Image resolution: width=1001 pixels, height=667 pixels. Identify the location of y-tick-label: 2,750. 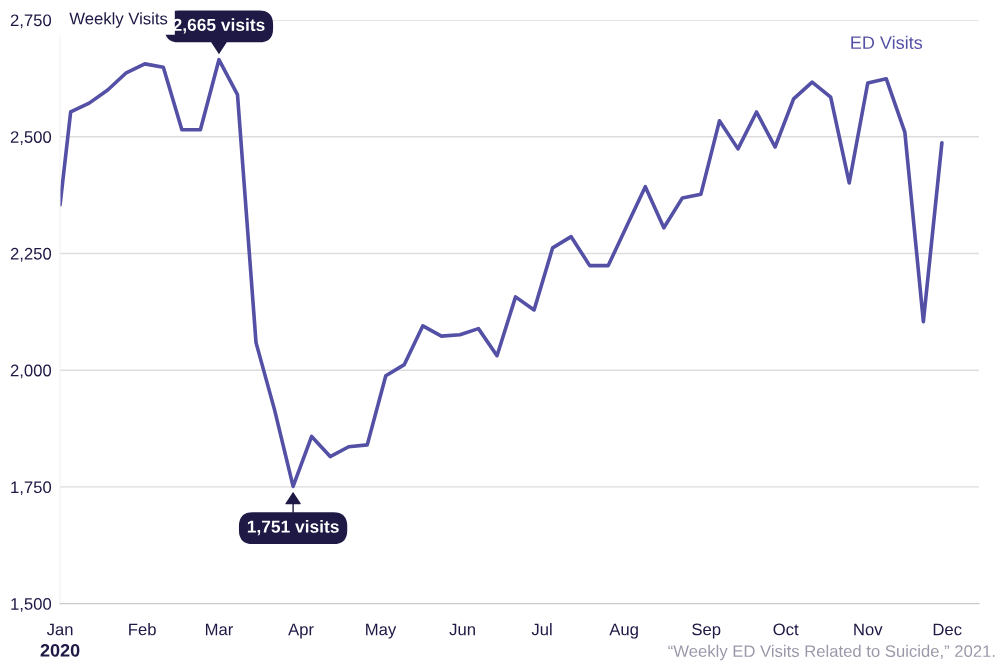
(31, 21).